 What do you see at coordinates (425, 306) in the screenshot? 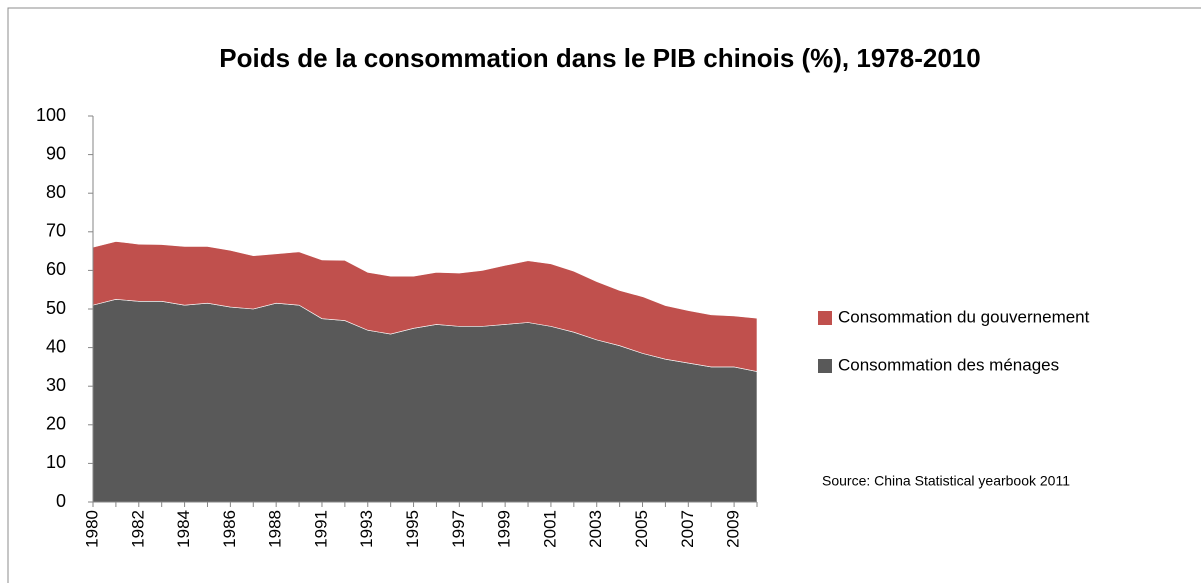
I see `area` at bounding box center [425, 306].